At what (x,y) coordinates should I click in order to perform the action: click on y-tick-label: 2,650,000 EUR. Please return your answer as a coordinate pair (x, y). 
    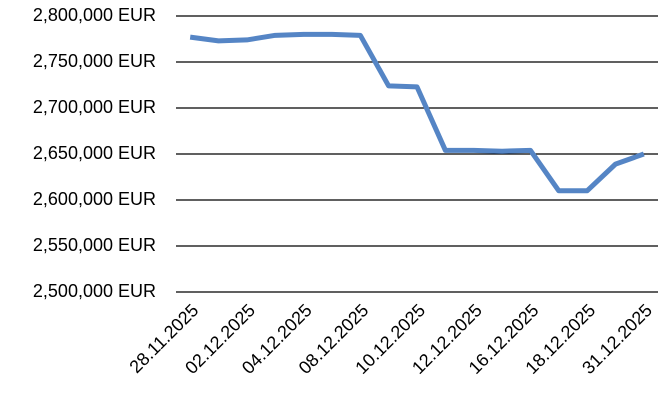
    Looking at the image, I should click on (94, 153).